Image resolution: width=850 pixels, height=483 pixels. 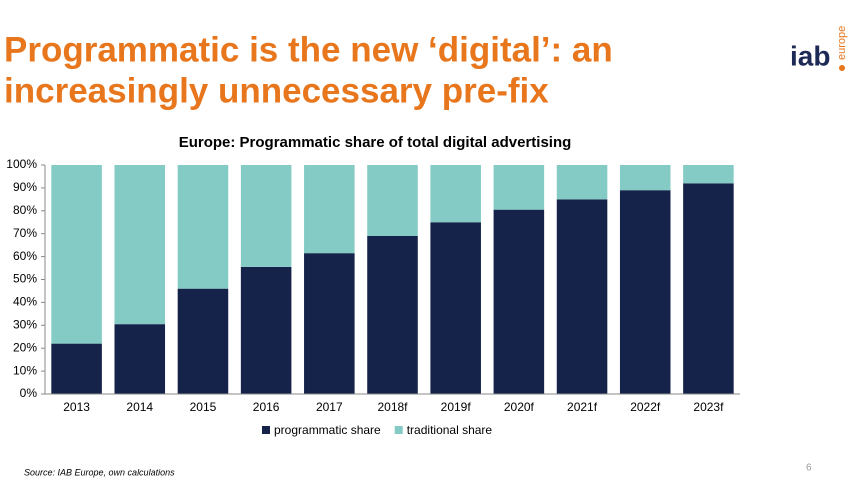 What do you see at coordinates (809, 468) in the screenshot?
I see `page-number: 6` at bounding box center [809, 468].